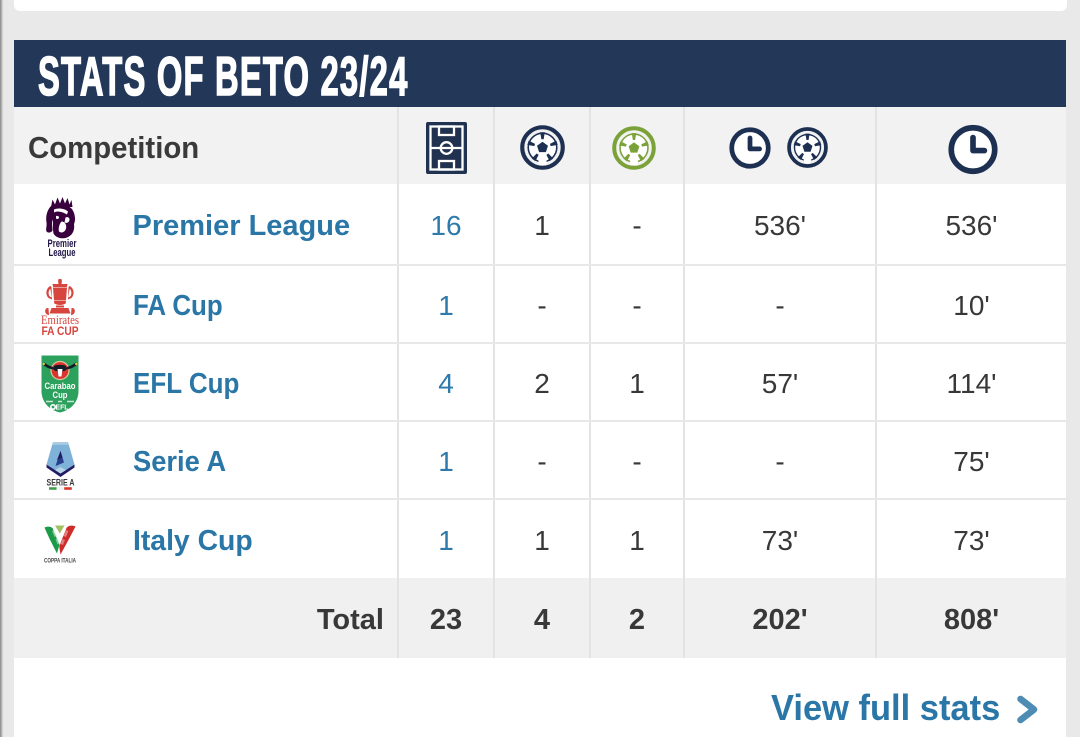 Image resolution: width=1080 pixels, height=737 pixels. I want to click on svg-text: EFL, so click(62, 407).